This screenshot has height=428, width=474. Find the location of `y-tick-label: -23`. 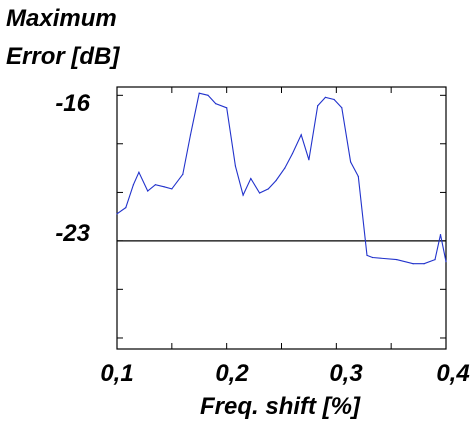

y-tick-label: -23 is located at coordinates (72, 233).